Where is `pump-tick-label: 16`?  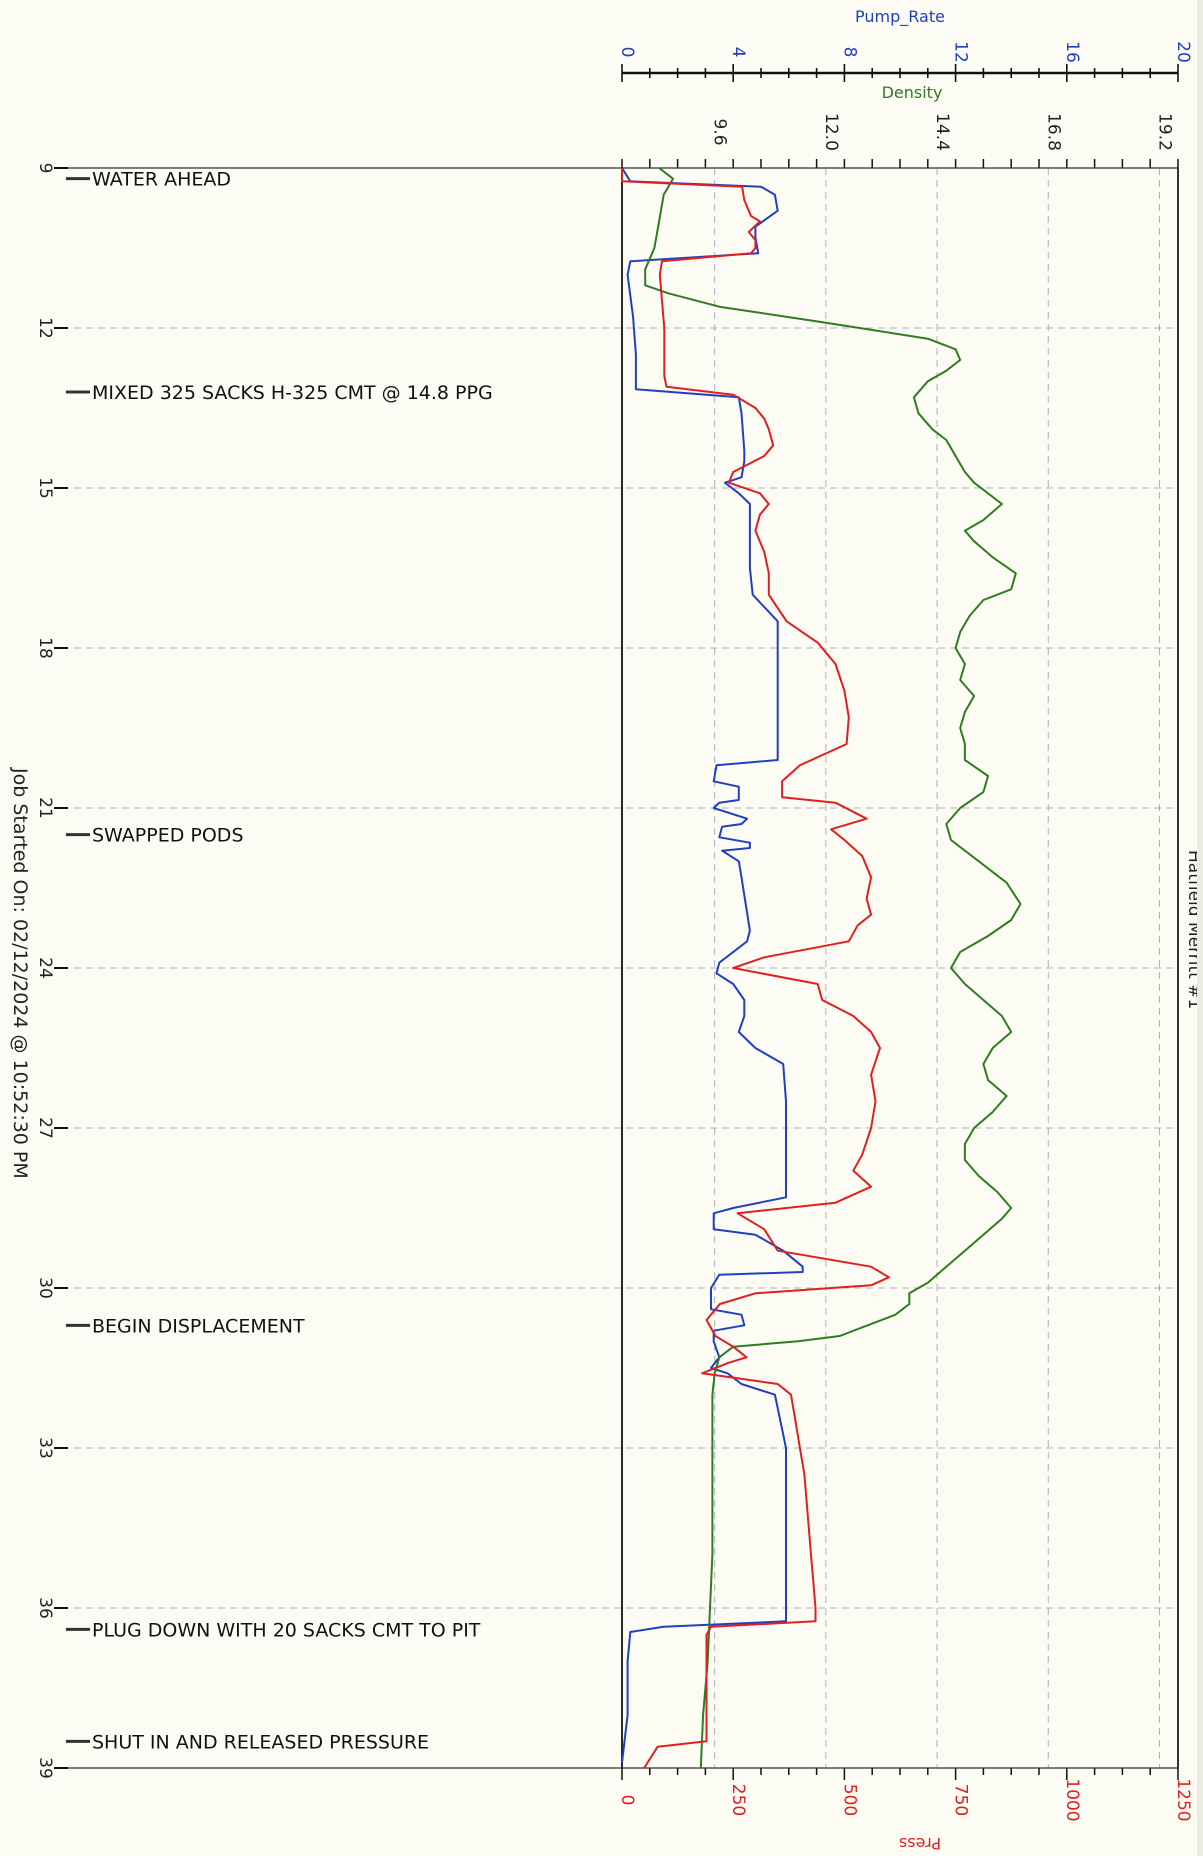
pump-tick-label: 16 is located at coordinates (1072, 52).